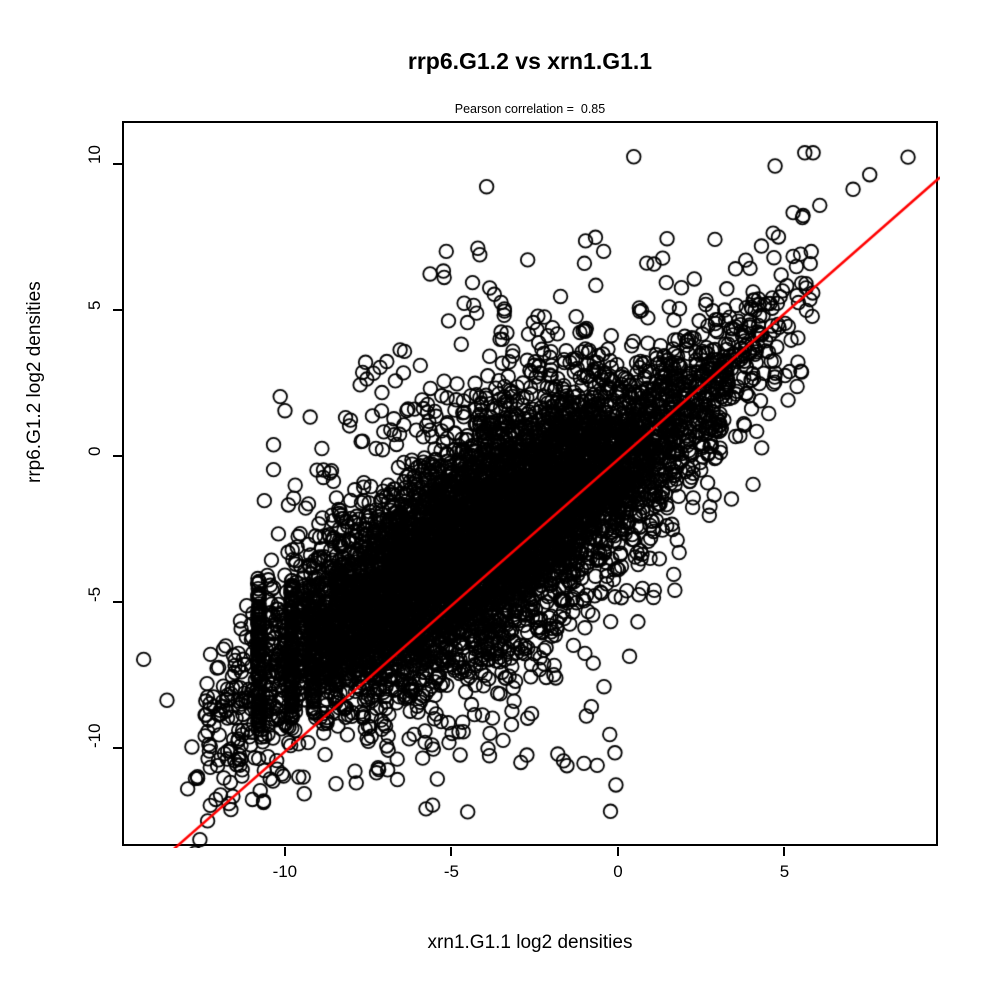  I want to click on chart-title: rrp6.G1.2 vs xrn1.G1.1, so click(530, 61).